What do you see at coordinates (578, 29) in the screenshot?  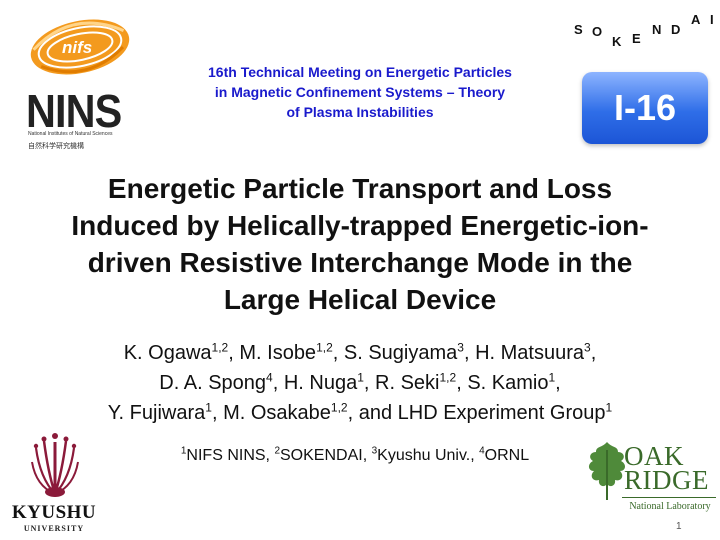 I see `sokendai-letter: S` at bounding box center [578, 29].